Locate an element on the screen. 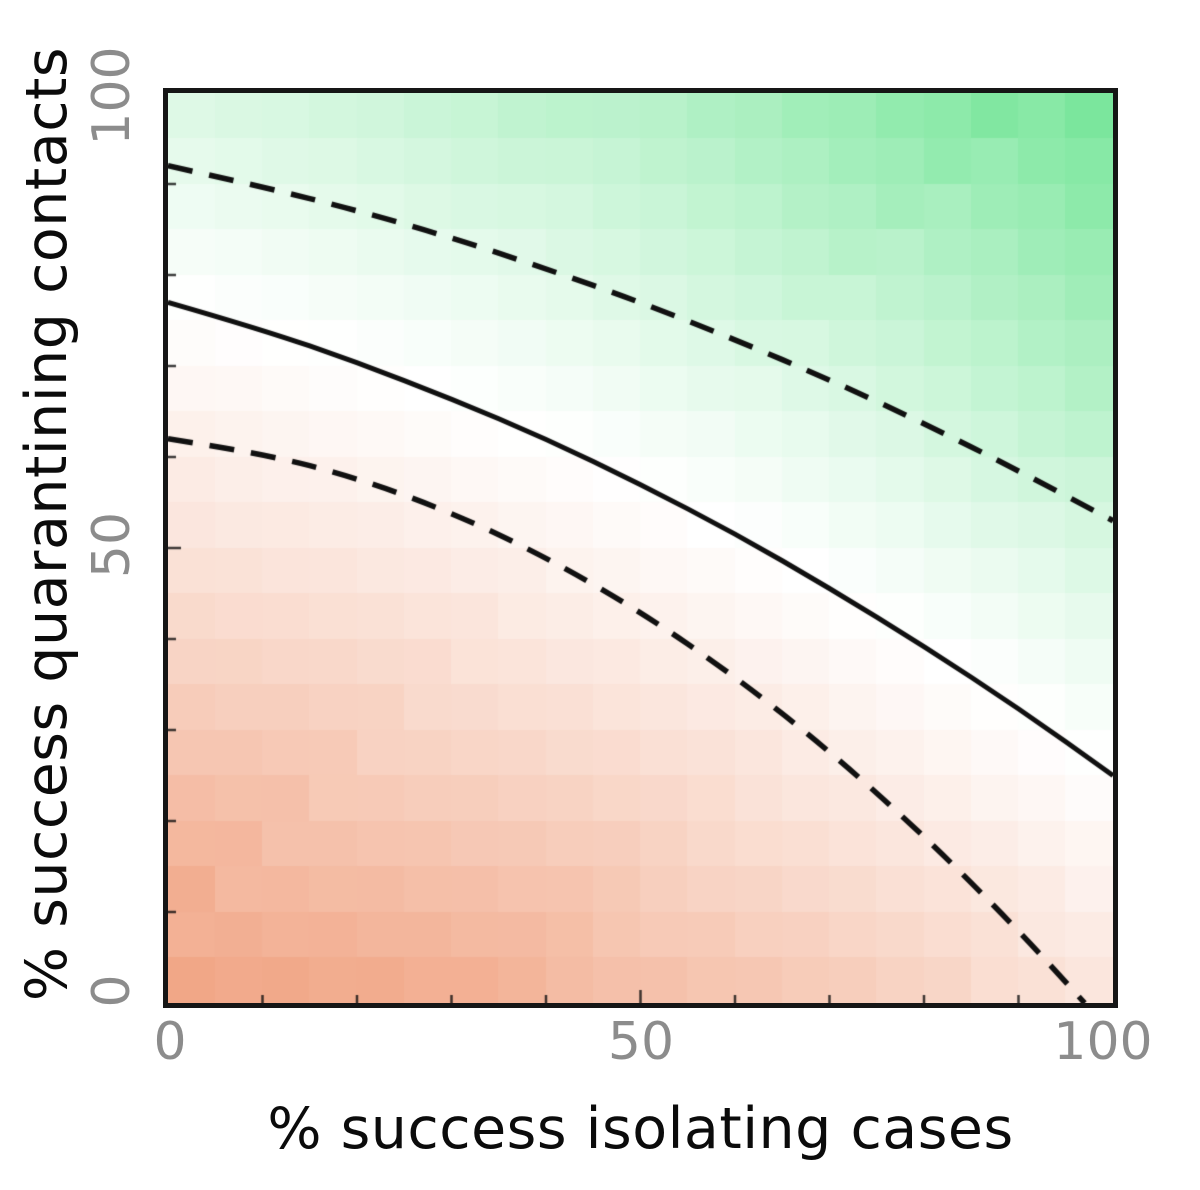 This screenshot has width=1200, height=1190. y-tick-label-50: 50 is located at coordinates (112, 545).